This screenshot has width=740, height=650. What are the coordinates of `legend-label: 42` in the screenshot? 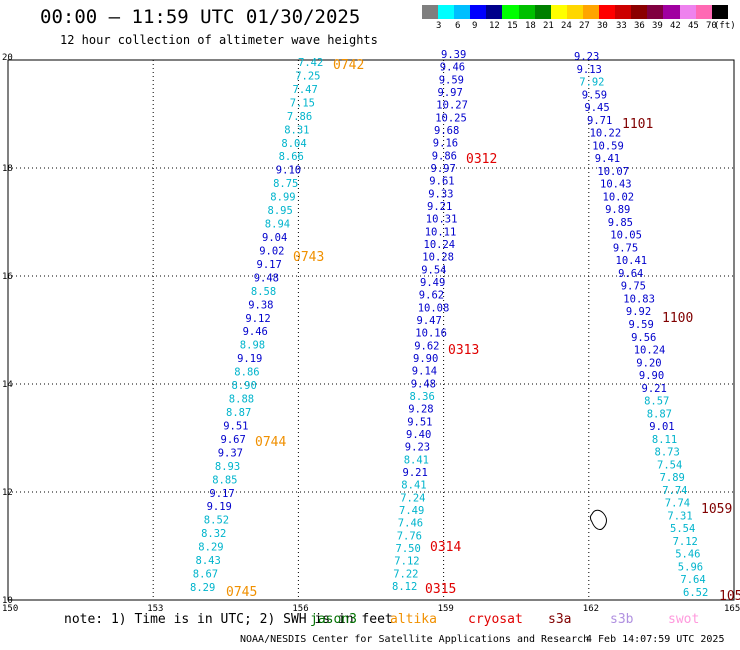 It's located at (675, 26).